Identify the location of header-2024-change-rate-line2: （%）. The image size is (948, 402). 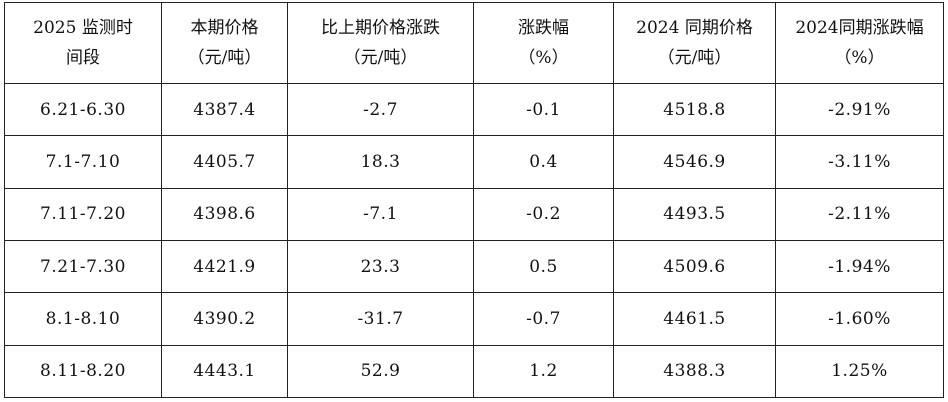
(859, 58).